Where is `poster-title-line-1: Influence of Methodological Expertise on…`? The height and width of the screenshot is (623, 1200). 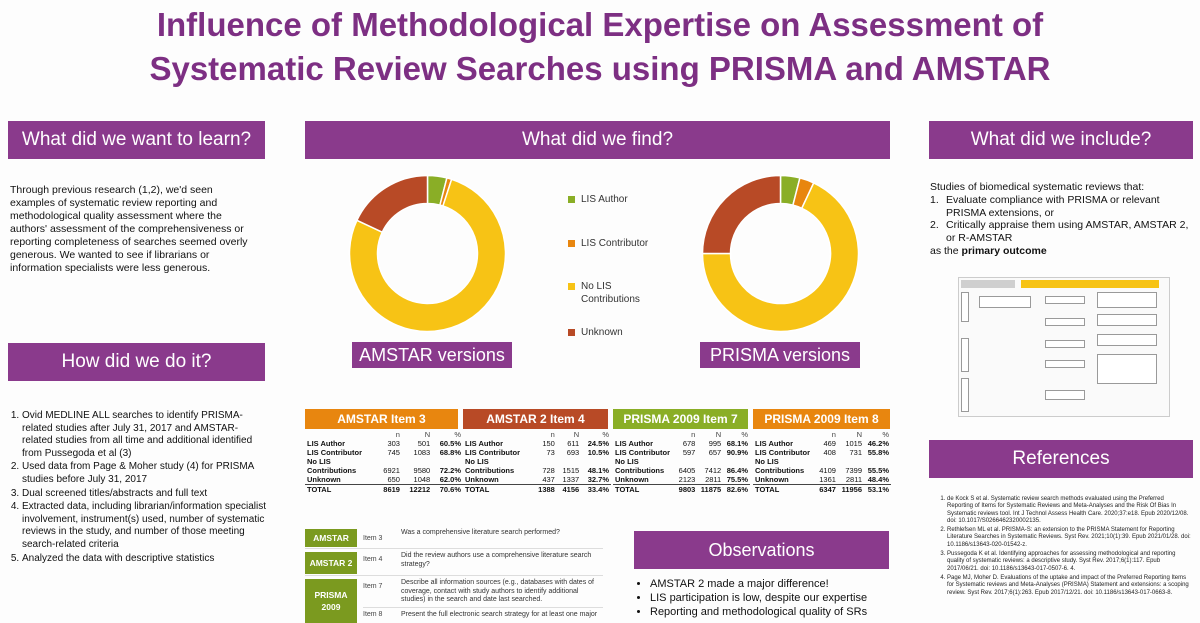 poster-title-line-1: Influence of Methodological Expertise on… is located at coordinates (600, 24).